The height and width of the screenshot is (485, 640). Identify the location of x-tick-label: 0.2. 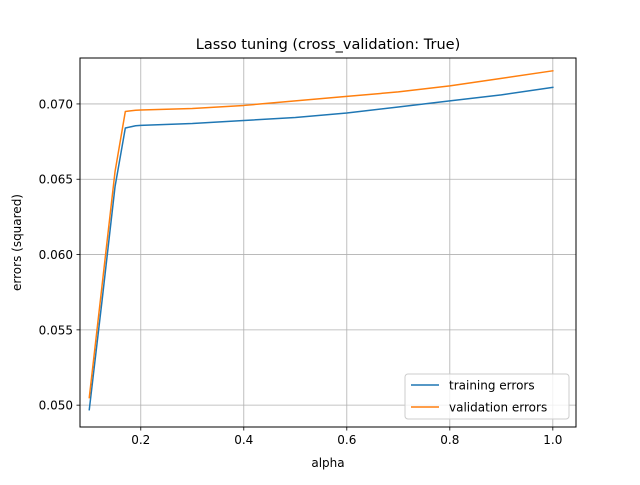
(140, 440).